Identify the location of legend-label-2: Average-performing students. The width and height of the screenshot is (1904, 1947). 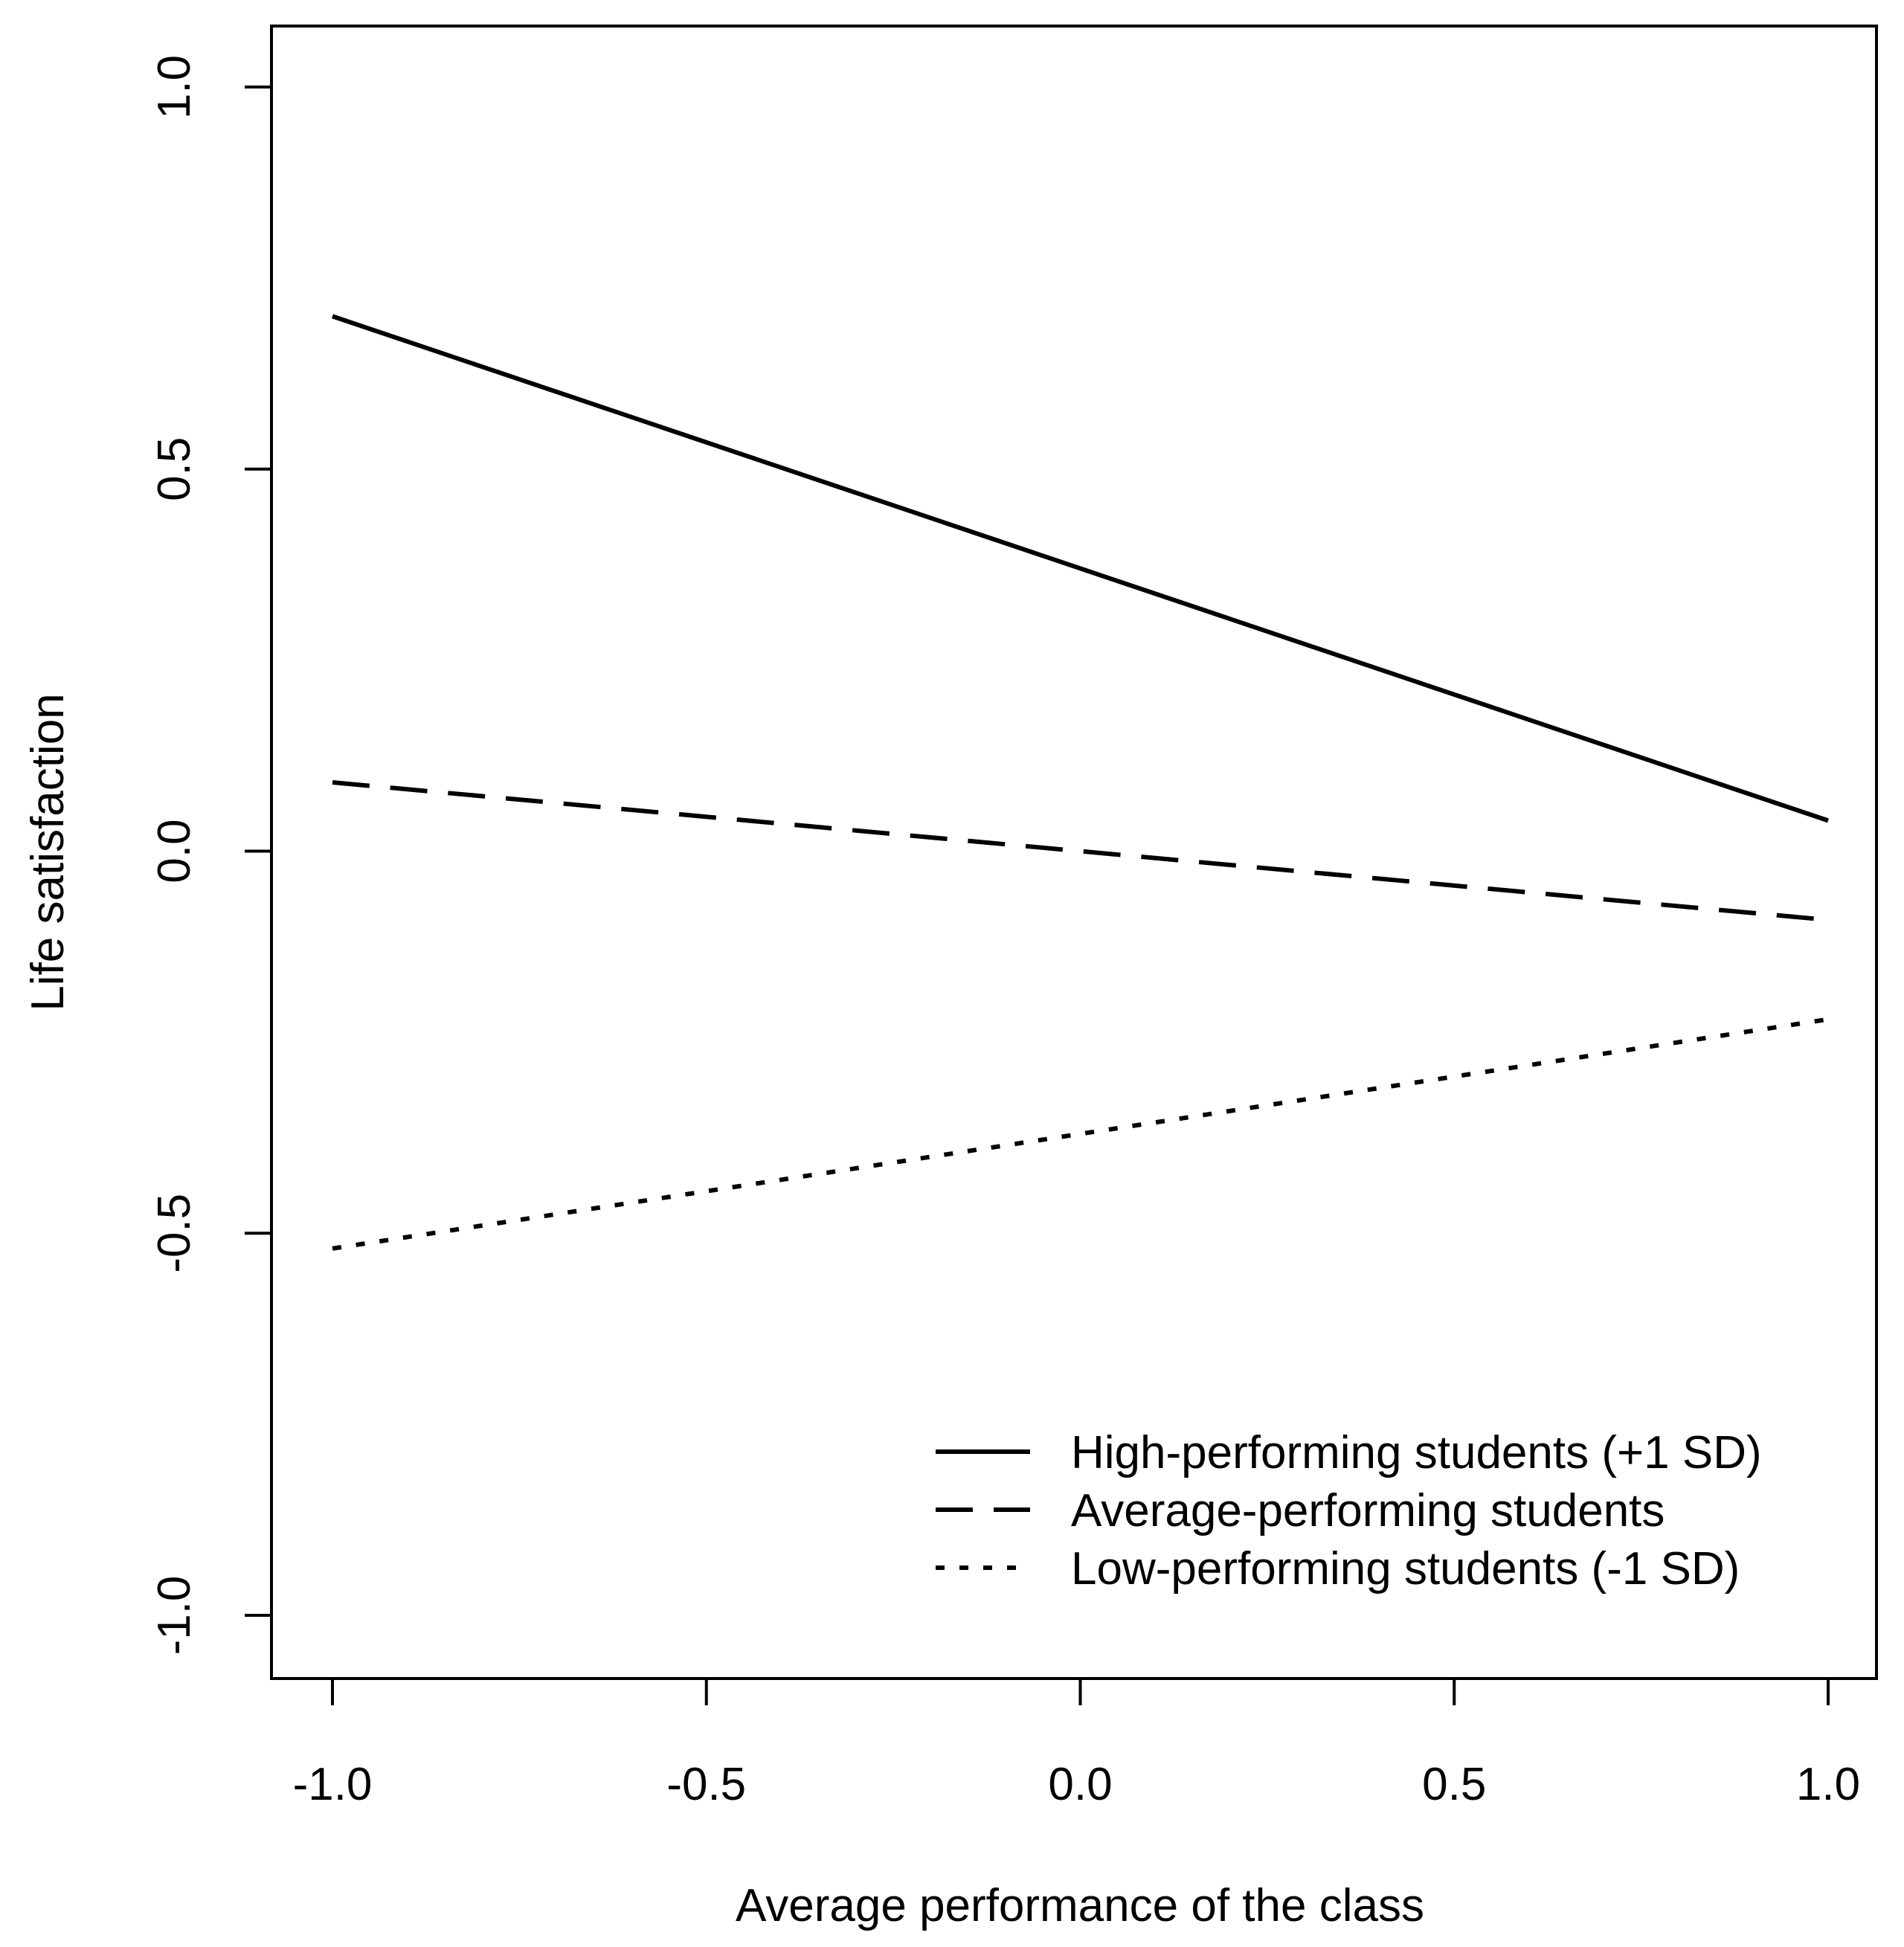
(1368, 1510).